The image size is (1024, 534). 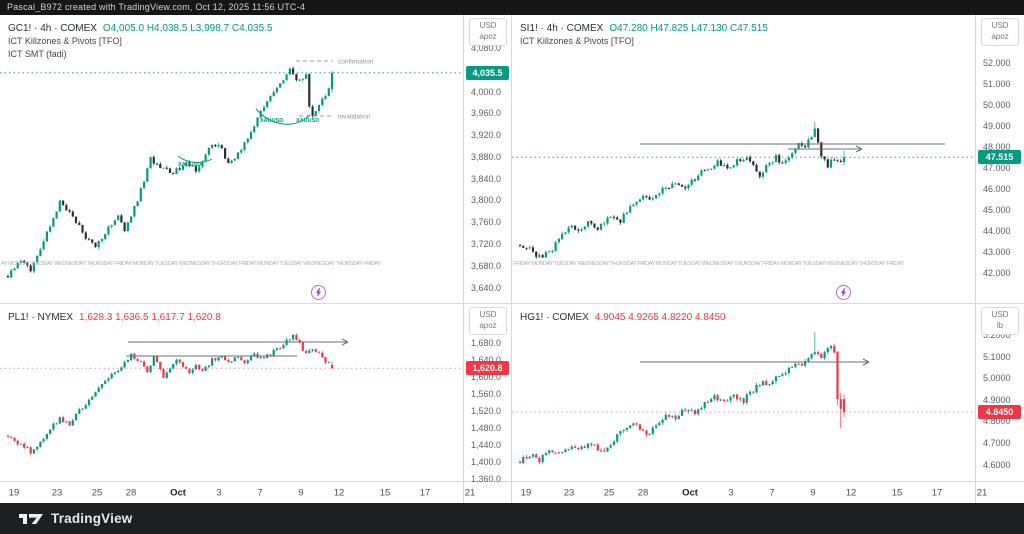 What do you see at coordinates (859, 149) in the screenshot?
I see `arrow-right-icon` at bounding box center [859, 149].